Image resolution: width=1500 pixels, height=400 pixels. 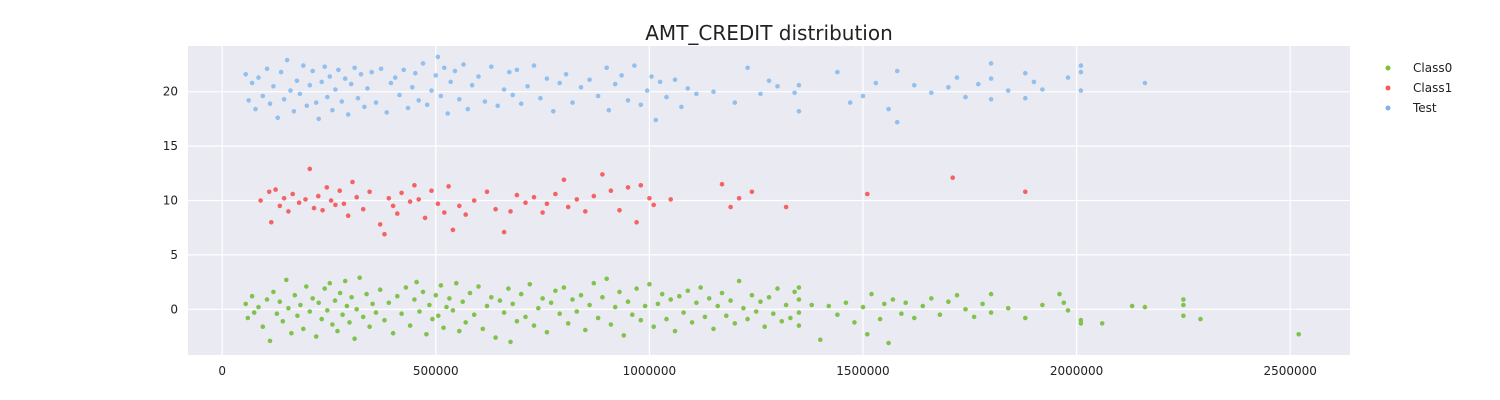 What do you see at coordinates (1432, 68) in the screenshot?
I see `legend-label-class0: Class0` at bounding box center [1432, 68].